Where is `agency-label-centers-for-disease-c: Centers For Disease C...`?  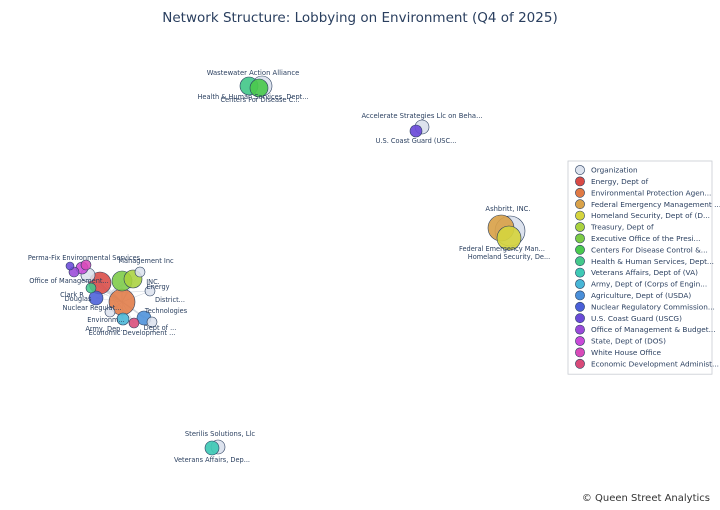
agency-label-centers-for-disease-c: Centers For Disease C... is located at coordinates (259, 100).